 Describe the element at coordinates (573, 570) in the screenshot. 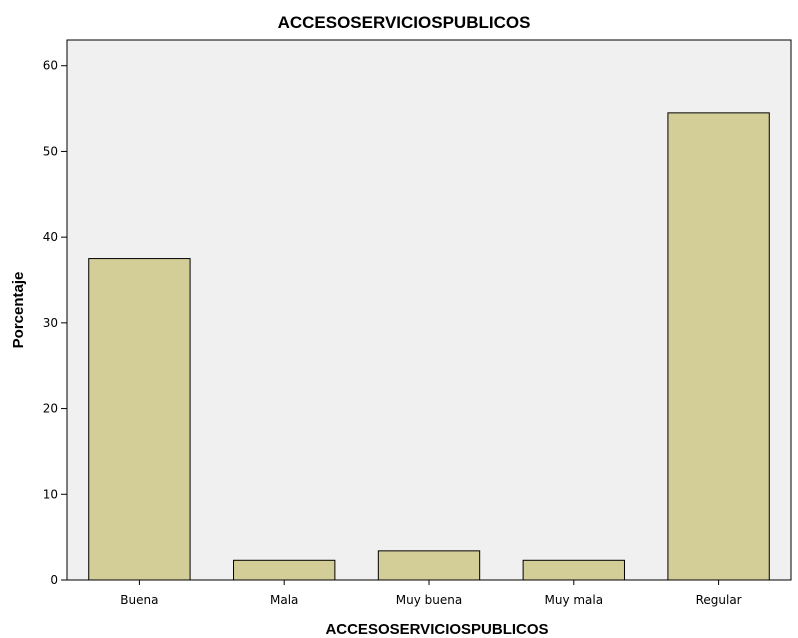

I see `bar-muy-mala` at that location.